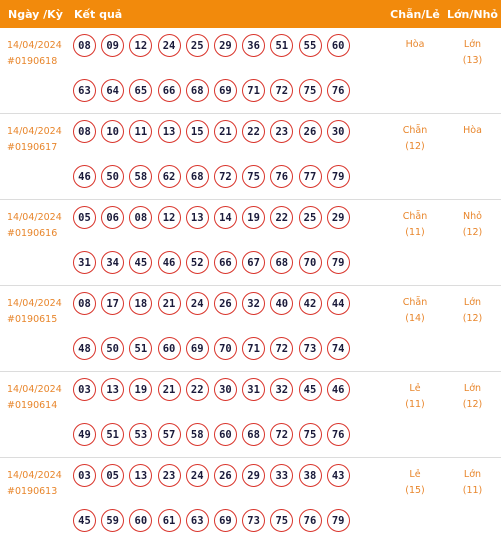  I want to click on result-ball: 68, so click(254, 434).